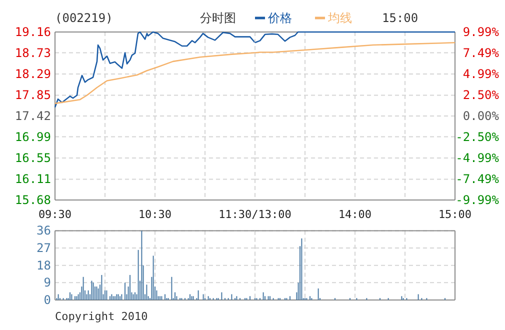  What do you see at coordinates (32, 179) in the screenshot?
I see `y-tick-label: 16.11` at bounding box center [32, 179].